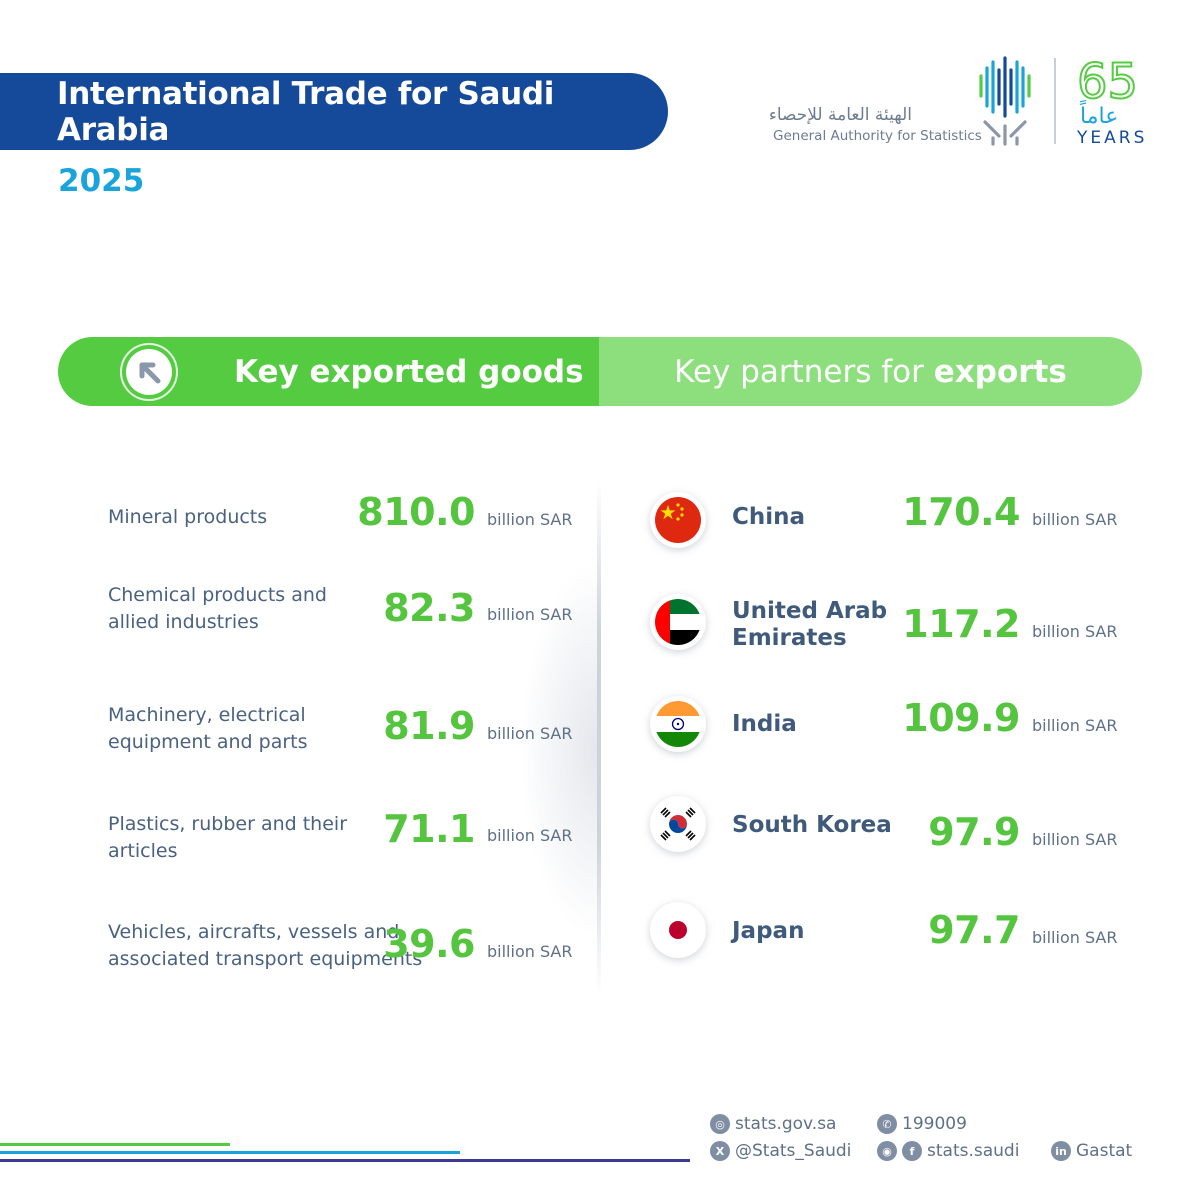  Describe the element at coordinates (149, 372) in the screenshot. I see `arrow-up-left-icon` at that location.